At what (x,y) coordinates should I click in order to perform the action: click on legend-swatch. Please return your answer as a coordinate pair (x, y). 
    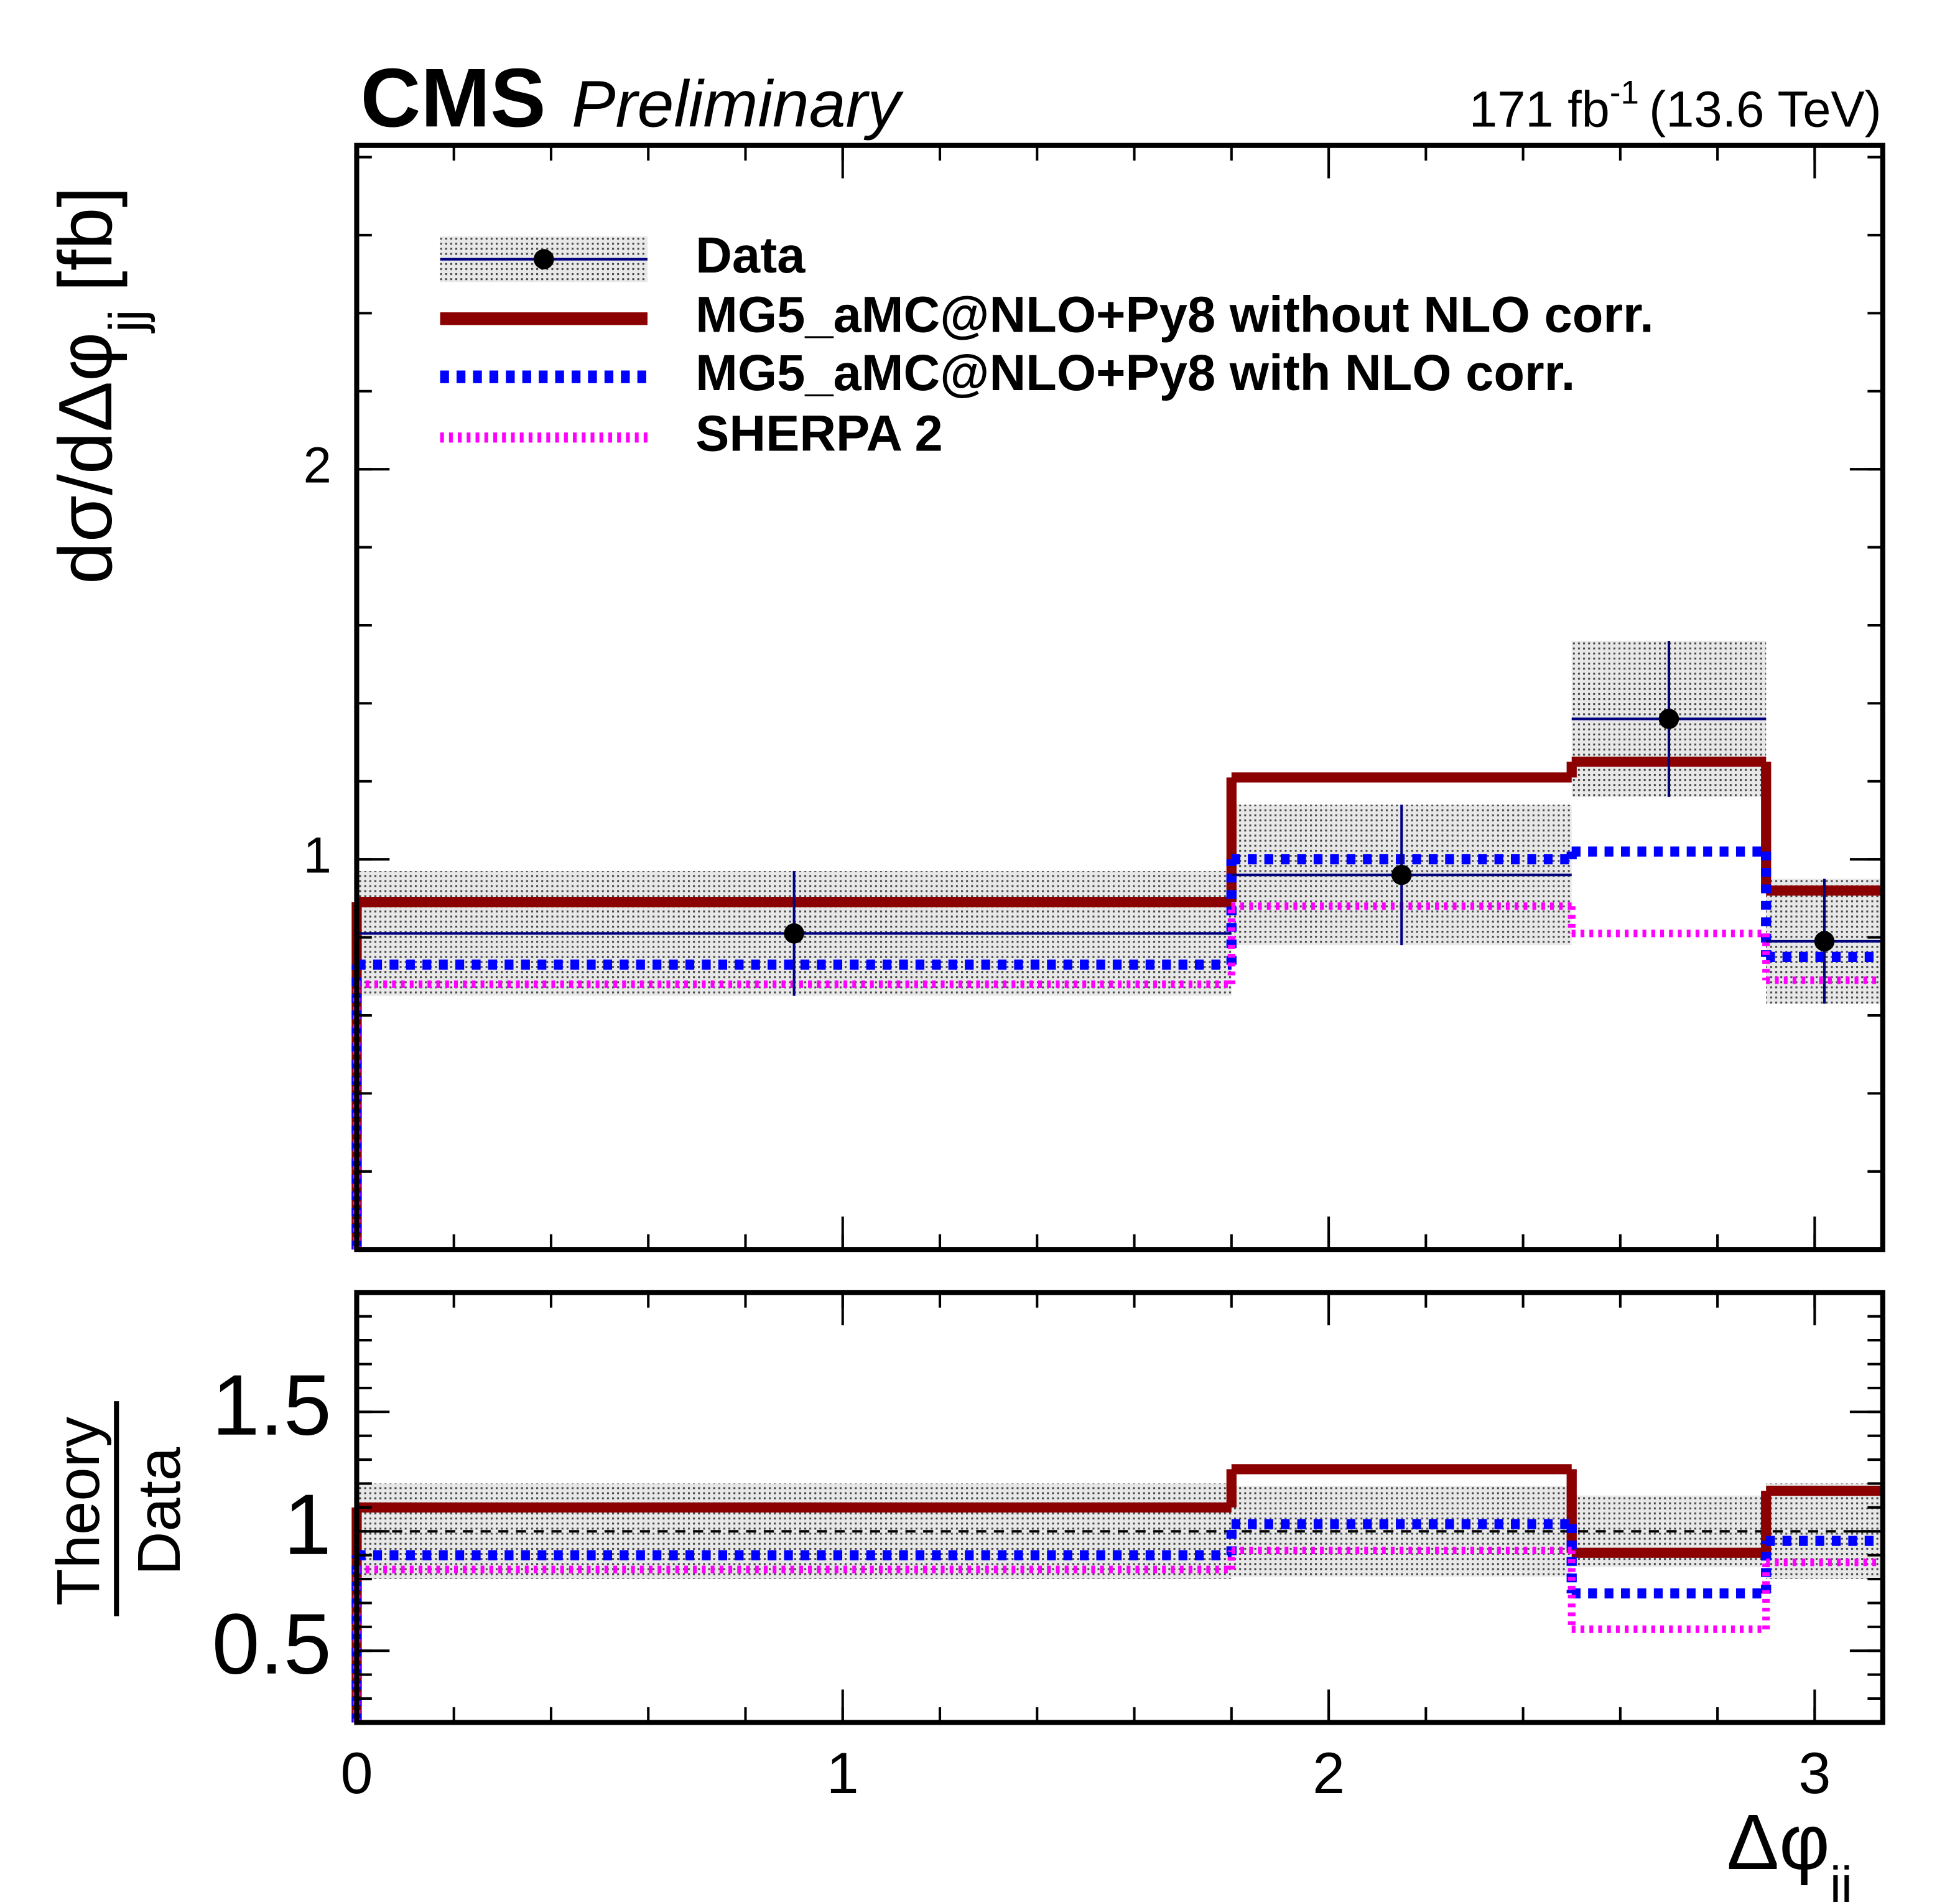
    Looking at the image, I should click on (543, 259).